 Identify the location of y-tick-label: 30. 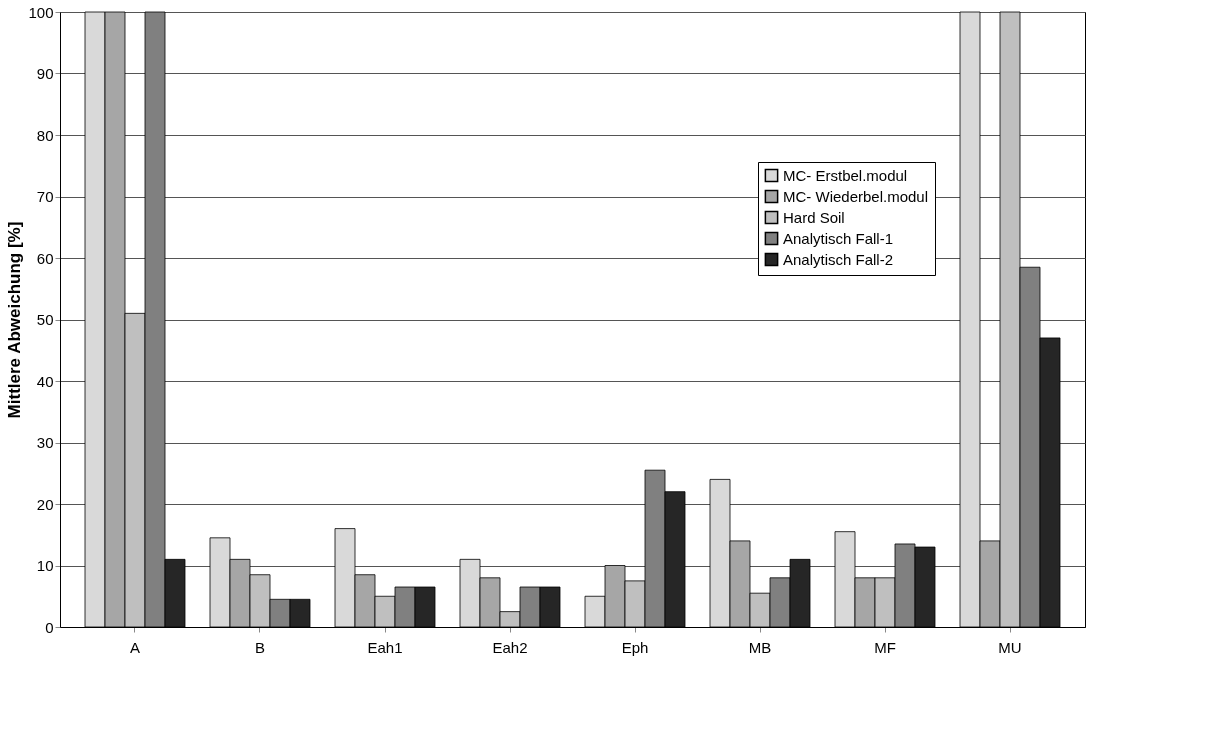
(45, 442).